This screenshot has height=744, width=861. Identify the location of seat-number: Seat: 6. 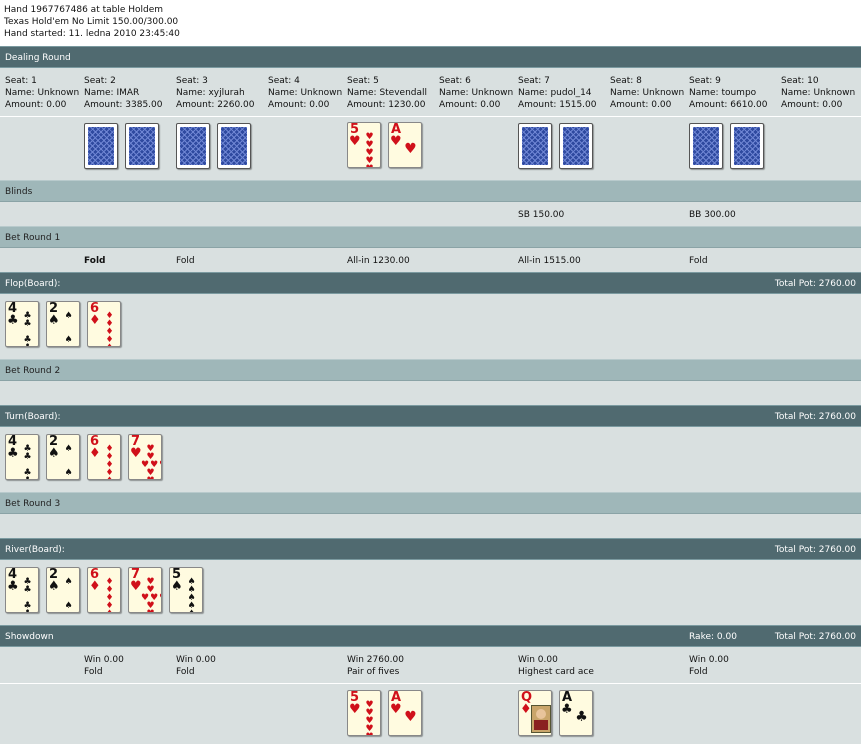
(455, 81).